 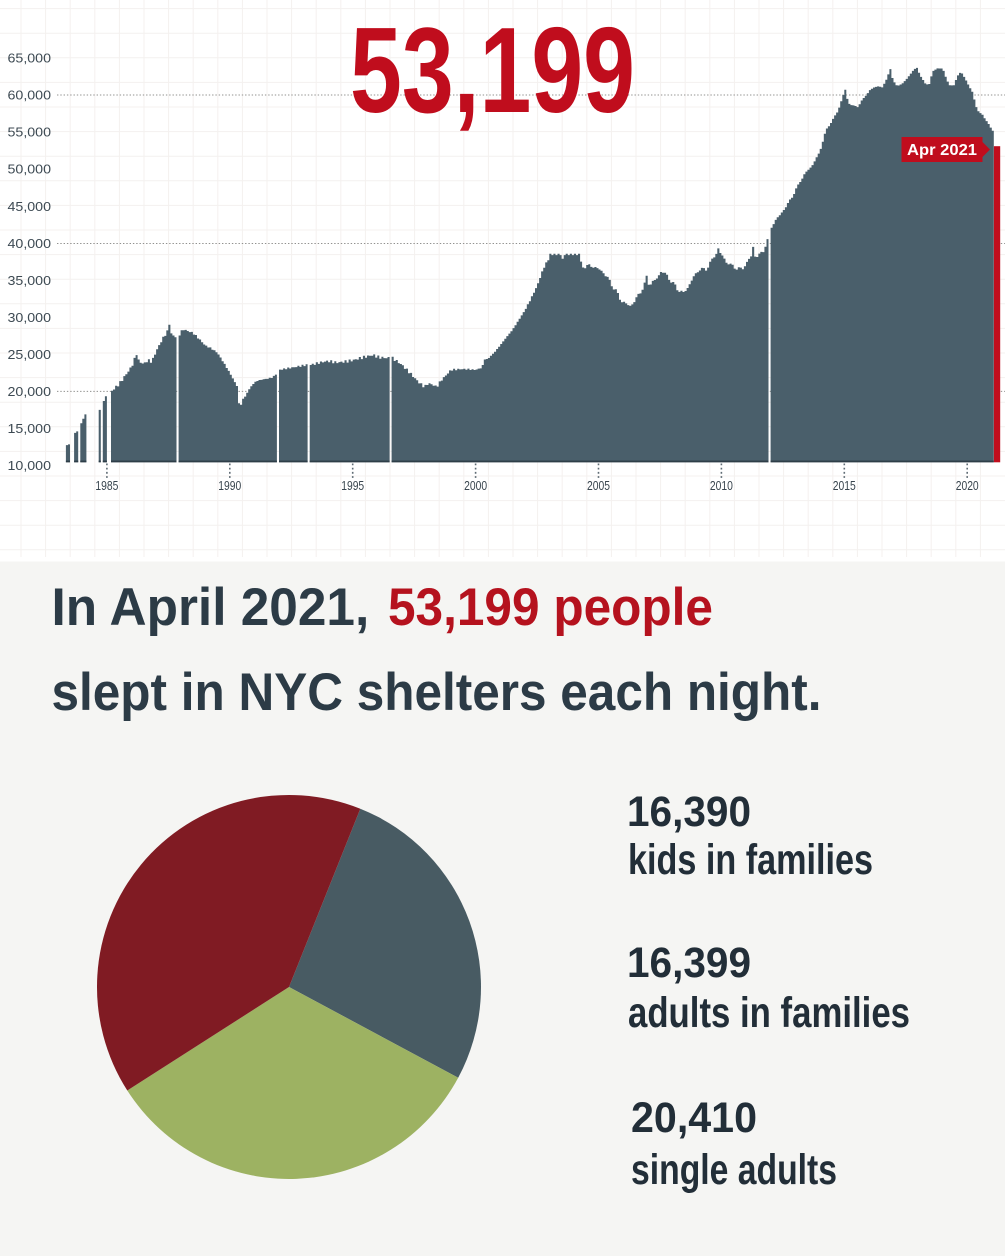 What do you see at coordinates (30, 95) in the screenshot?
I see `svg-text: 60,000` at bounding box center [30, 95].